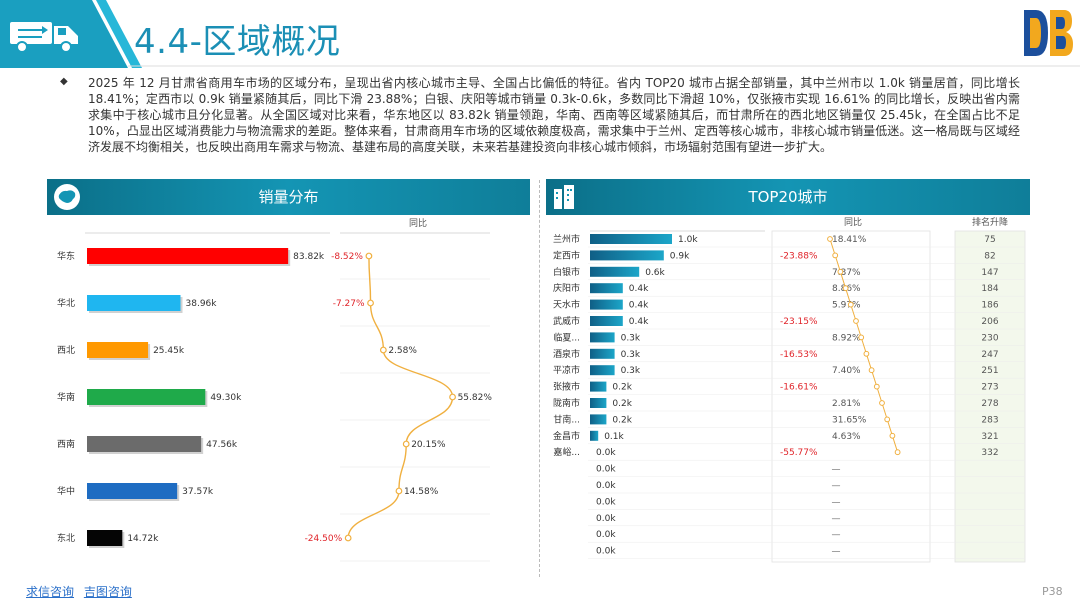 The height and width of the screenshot is (607, 1080). What do you see at coordinates (566, 321) in the screenshot?
I see `city-label: 武威市` at bounding box center [566, 321].